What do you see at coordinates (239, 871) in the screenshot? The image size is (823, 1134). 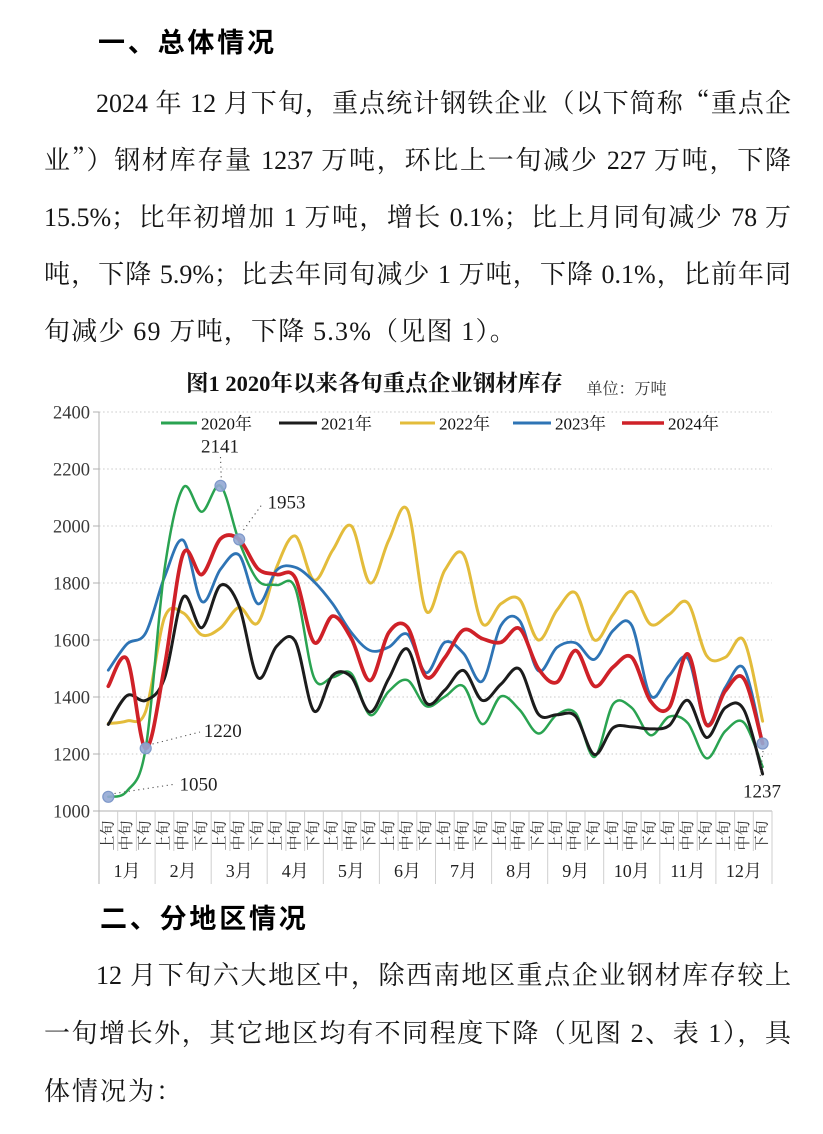 I see `svg-text: 3月` at bounding box center [239, 871].